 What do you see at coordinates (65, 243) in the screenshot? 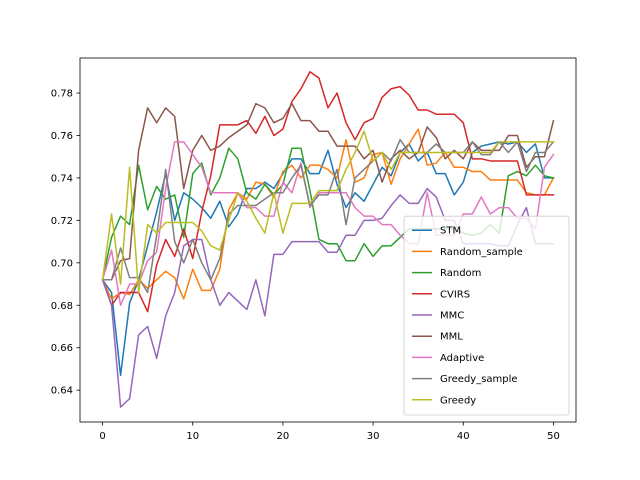
I see `y-axis: 0.64 0.66 0.68 0.70 0.72 0.74 0.76 0.78` at bounding box center [65, 243].